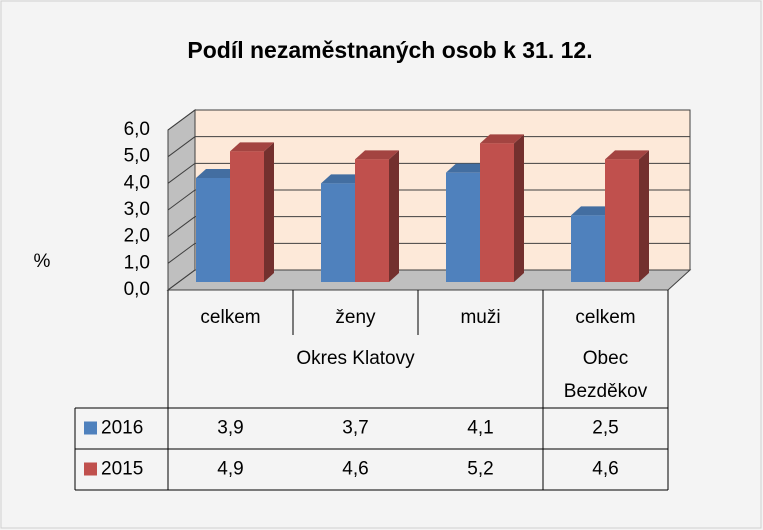 The width and height of the screenshot is (763, 530). Describe the element at coordinates (137, 182) in the screenshot. I see `y-tick-label: 4,0` at that location.